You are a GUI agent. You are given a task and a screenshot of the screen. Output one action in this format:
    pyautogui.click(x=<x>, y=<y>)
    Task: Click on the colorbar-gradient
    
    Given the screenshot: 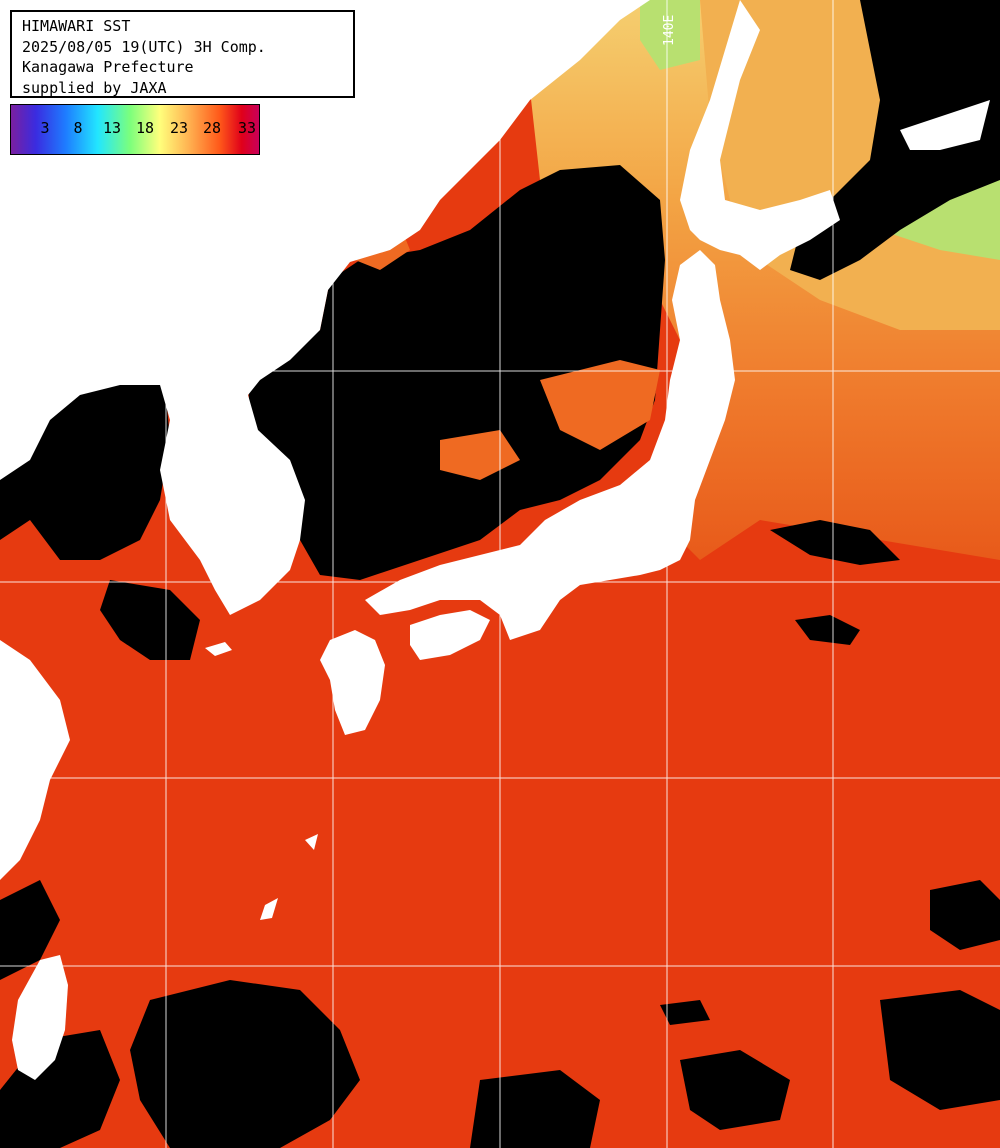 What is the action you would take?
    pyautogui.click(x=135, y=129)
    